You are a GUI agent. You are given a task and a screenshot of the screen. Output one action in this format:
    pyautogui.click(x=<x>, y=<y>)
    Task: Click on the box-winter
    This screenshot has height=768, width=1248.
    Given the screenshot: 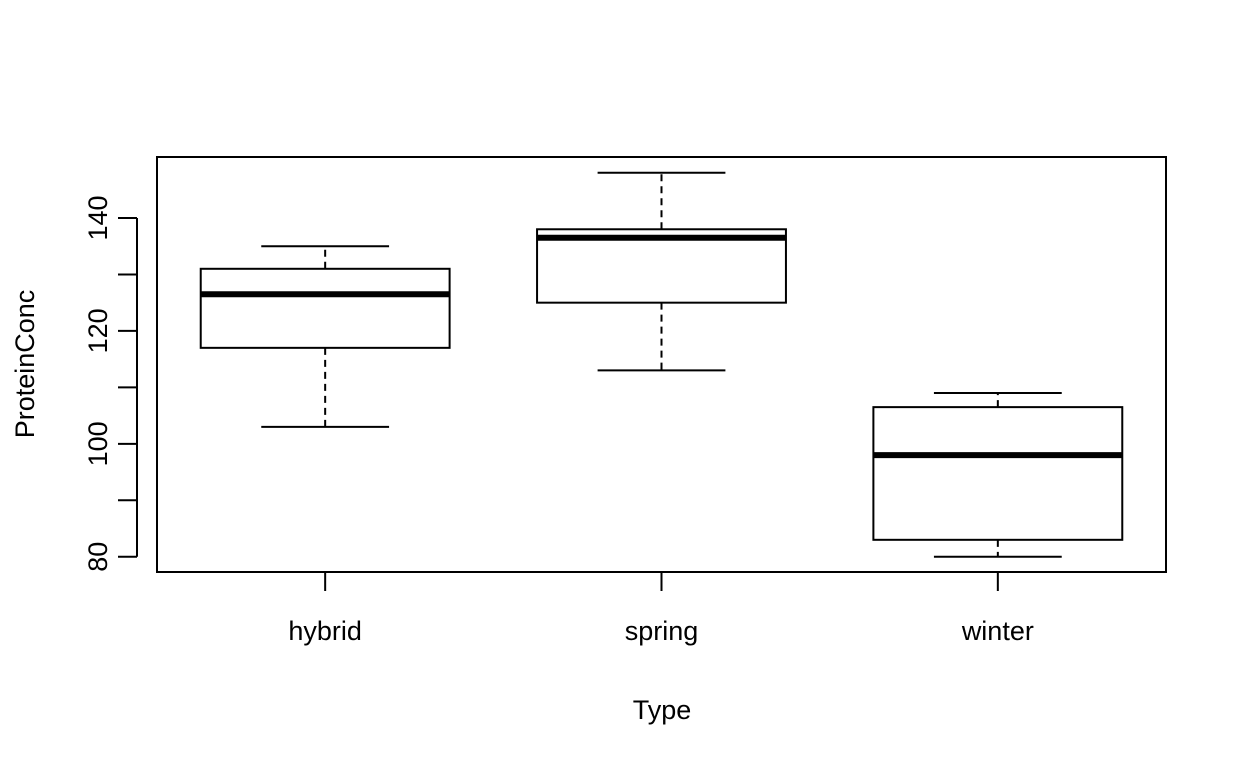 What is the action you would take?
    pyautogui.click(x=998, y=475)
    